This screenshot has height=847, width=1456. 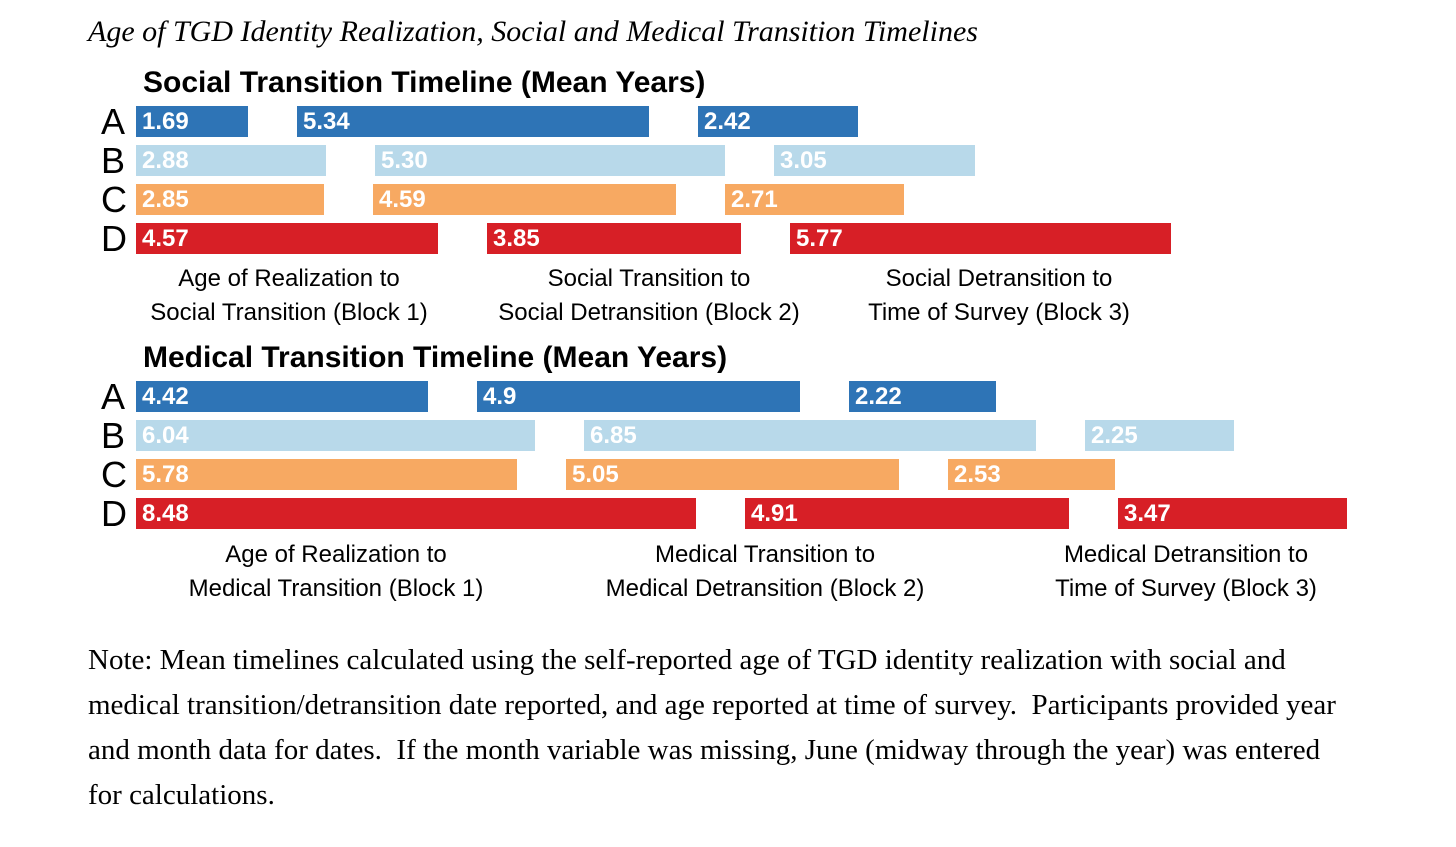 I want to click on bar-value-label: 5.78, so click(x=165, y=474).